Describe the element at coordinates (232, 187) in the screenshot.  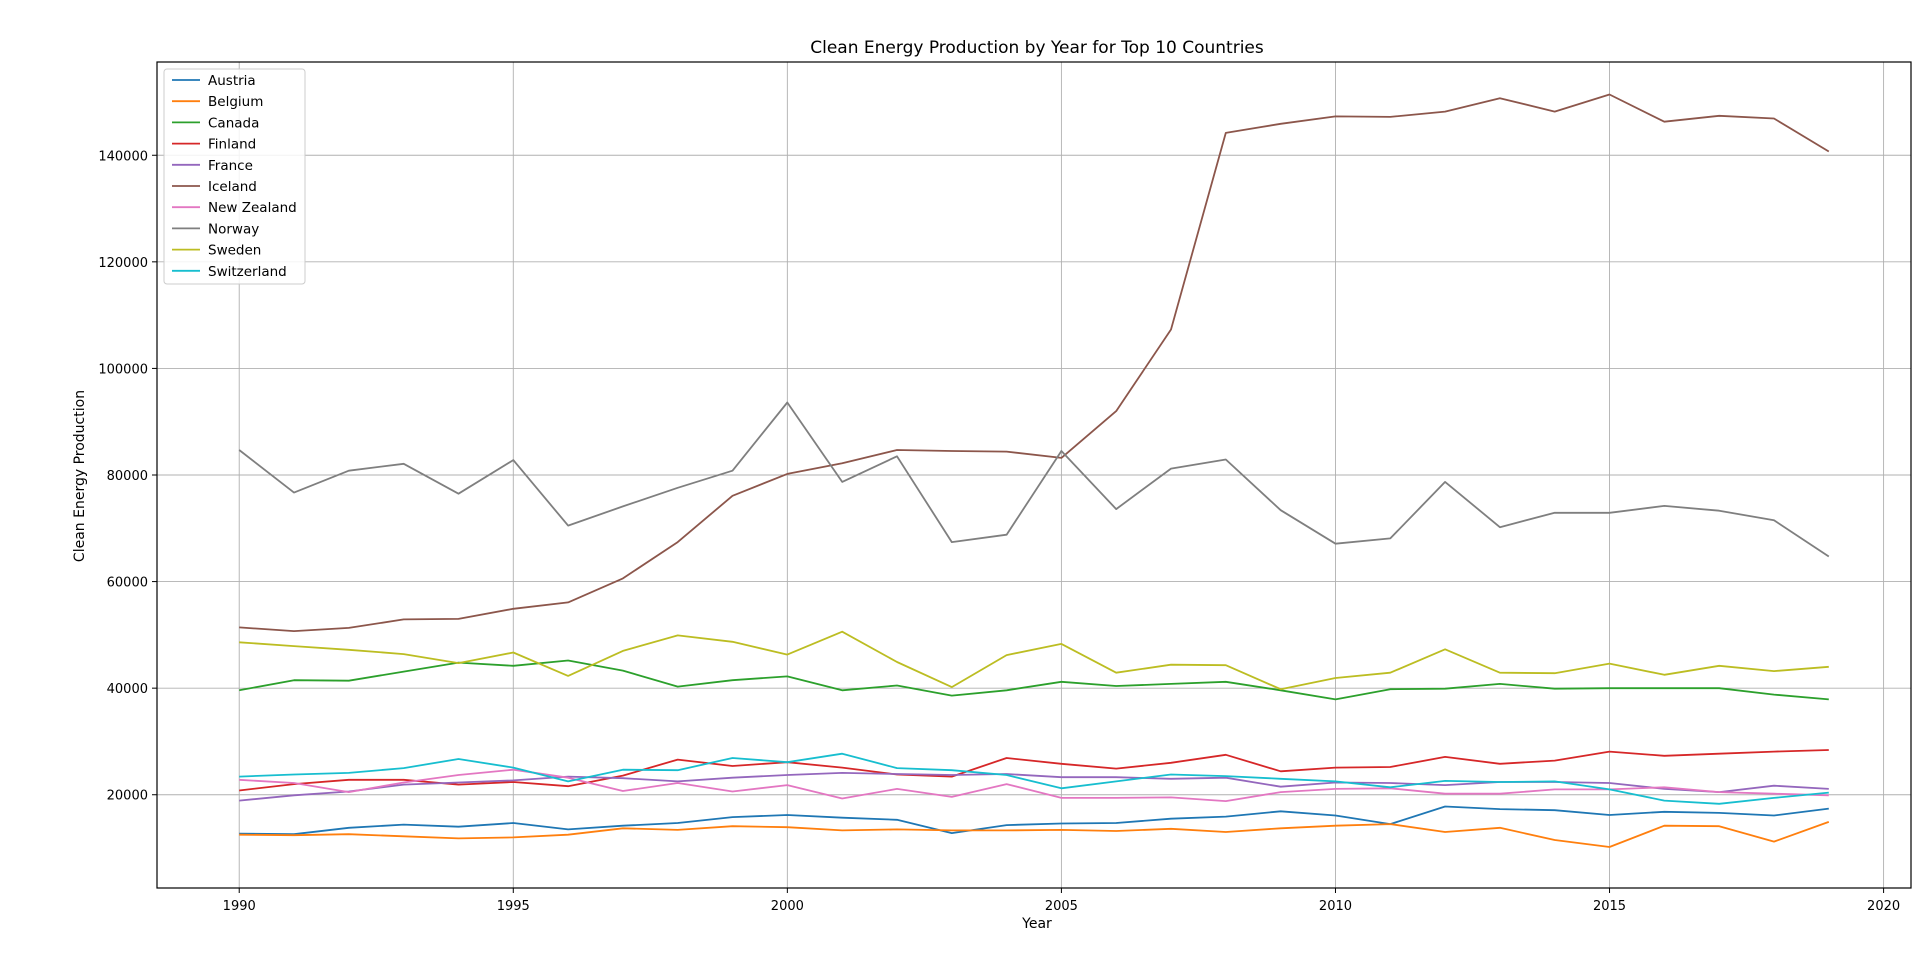
I see `legend-label-iceland: Iceland` at that location.